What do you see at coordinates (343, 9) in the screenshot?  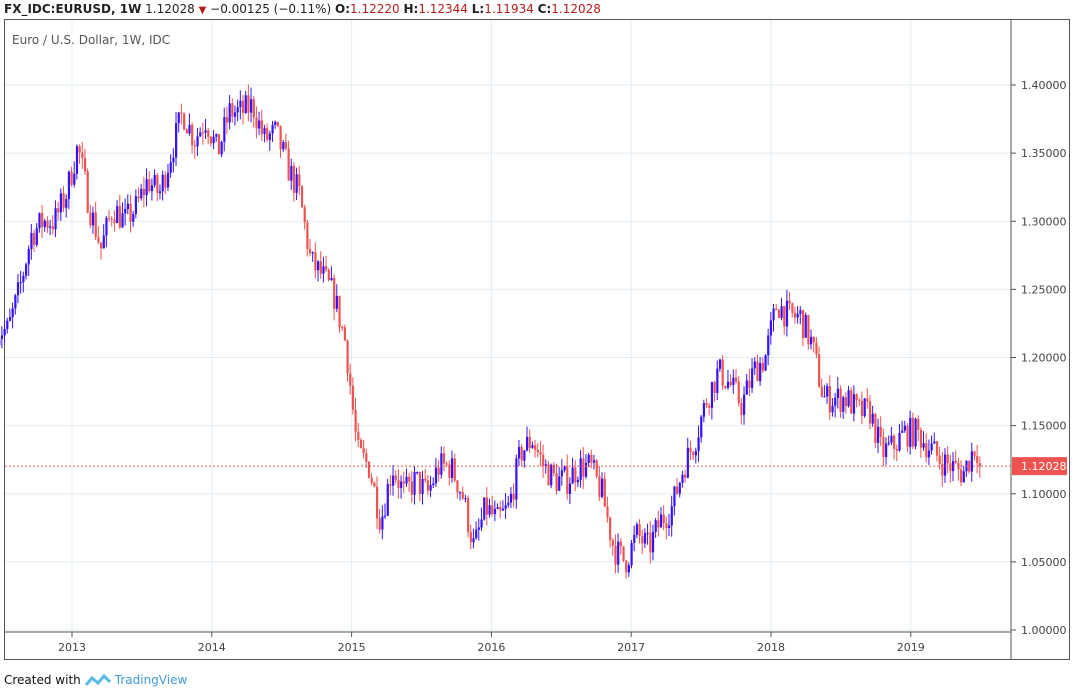 I see `open-label: O:` at bounding box center [343, 9].